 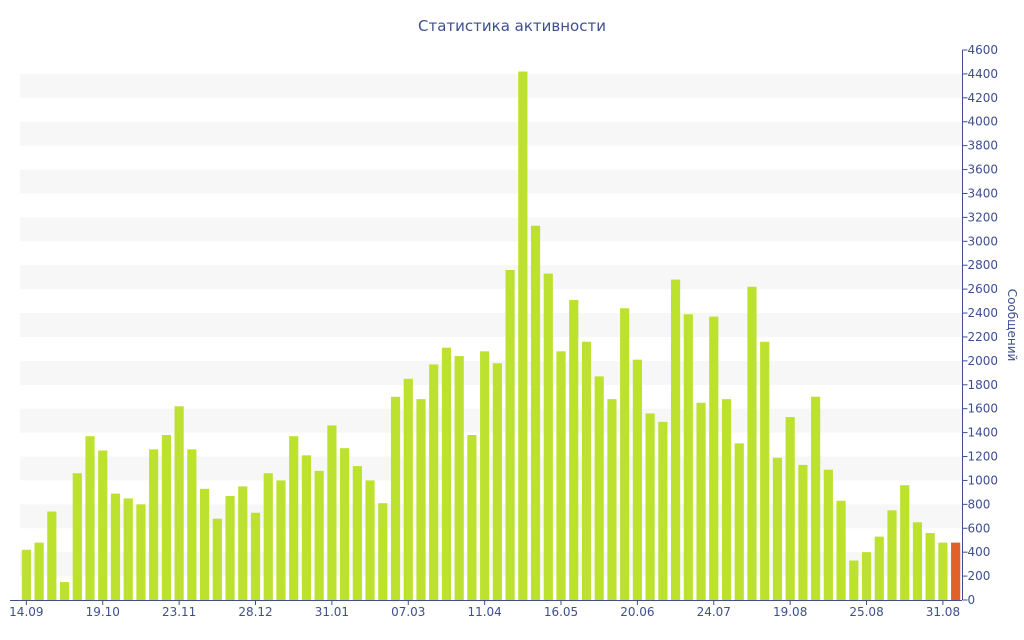 I want to click on x-tick-label: 31.08, so click(x=943, y=612).